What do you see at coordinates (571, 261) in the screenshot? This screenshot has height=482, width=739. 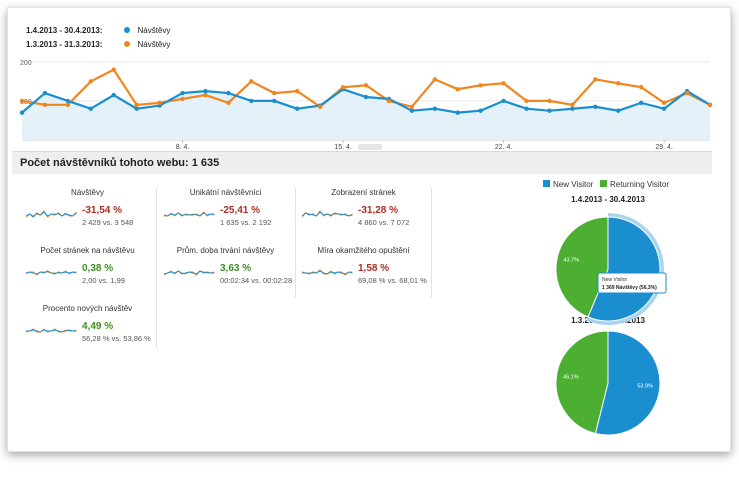 I see `pie-label-returning: 43.7%` at bounding box center [571, 261].